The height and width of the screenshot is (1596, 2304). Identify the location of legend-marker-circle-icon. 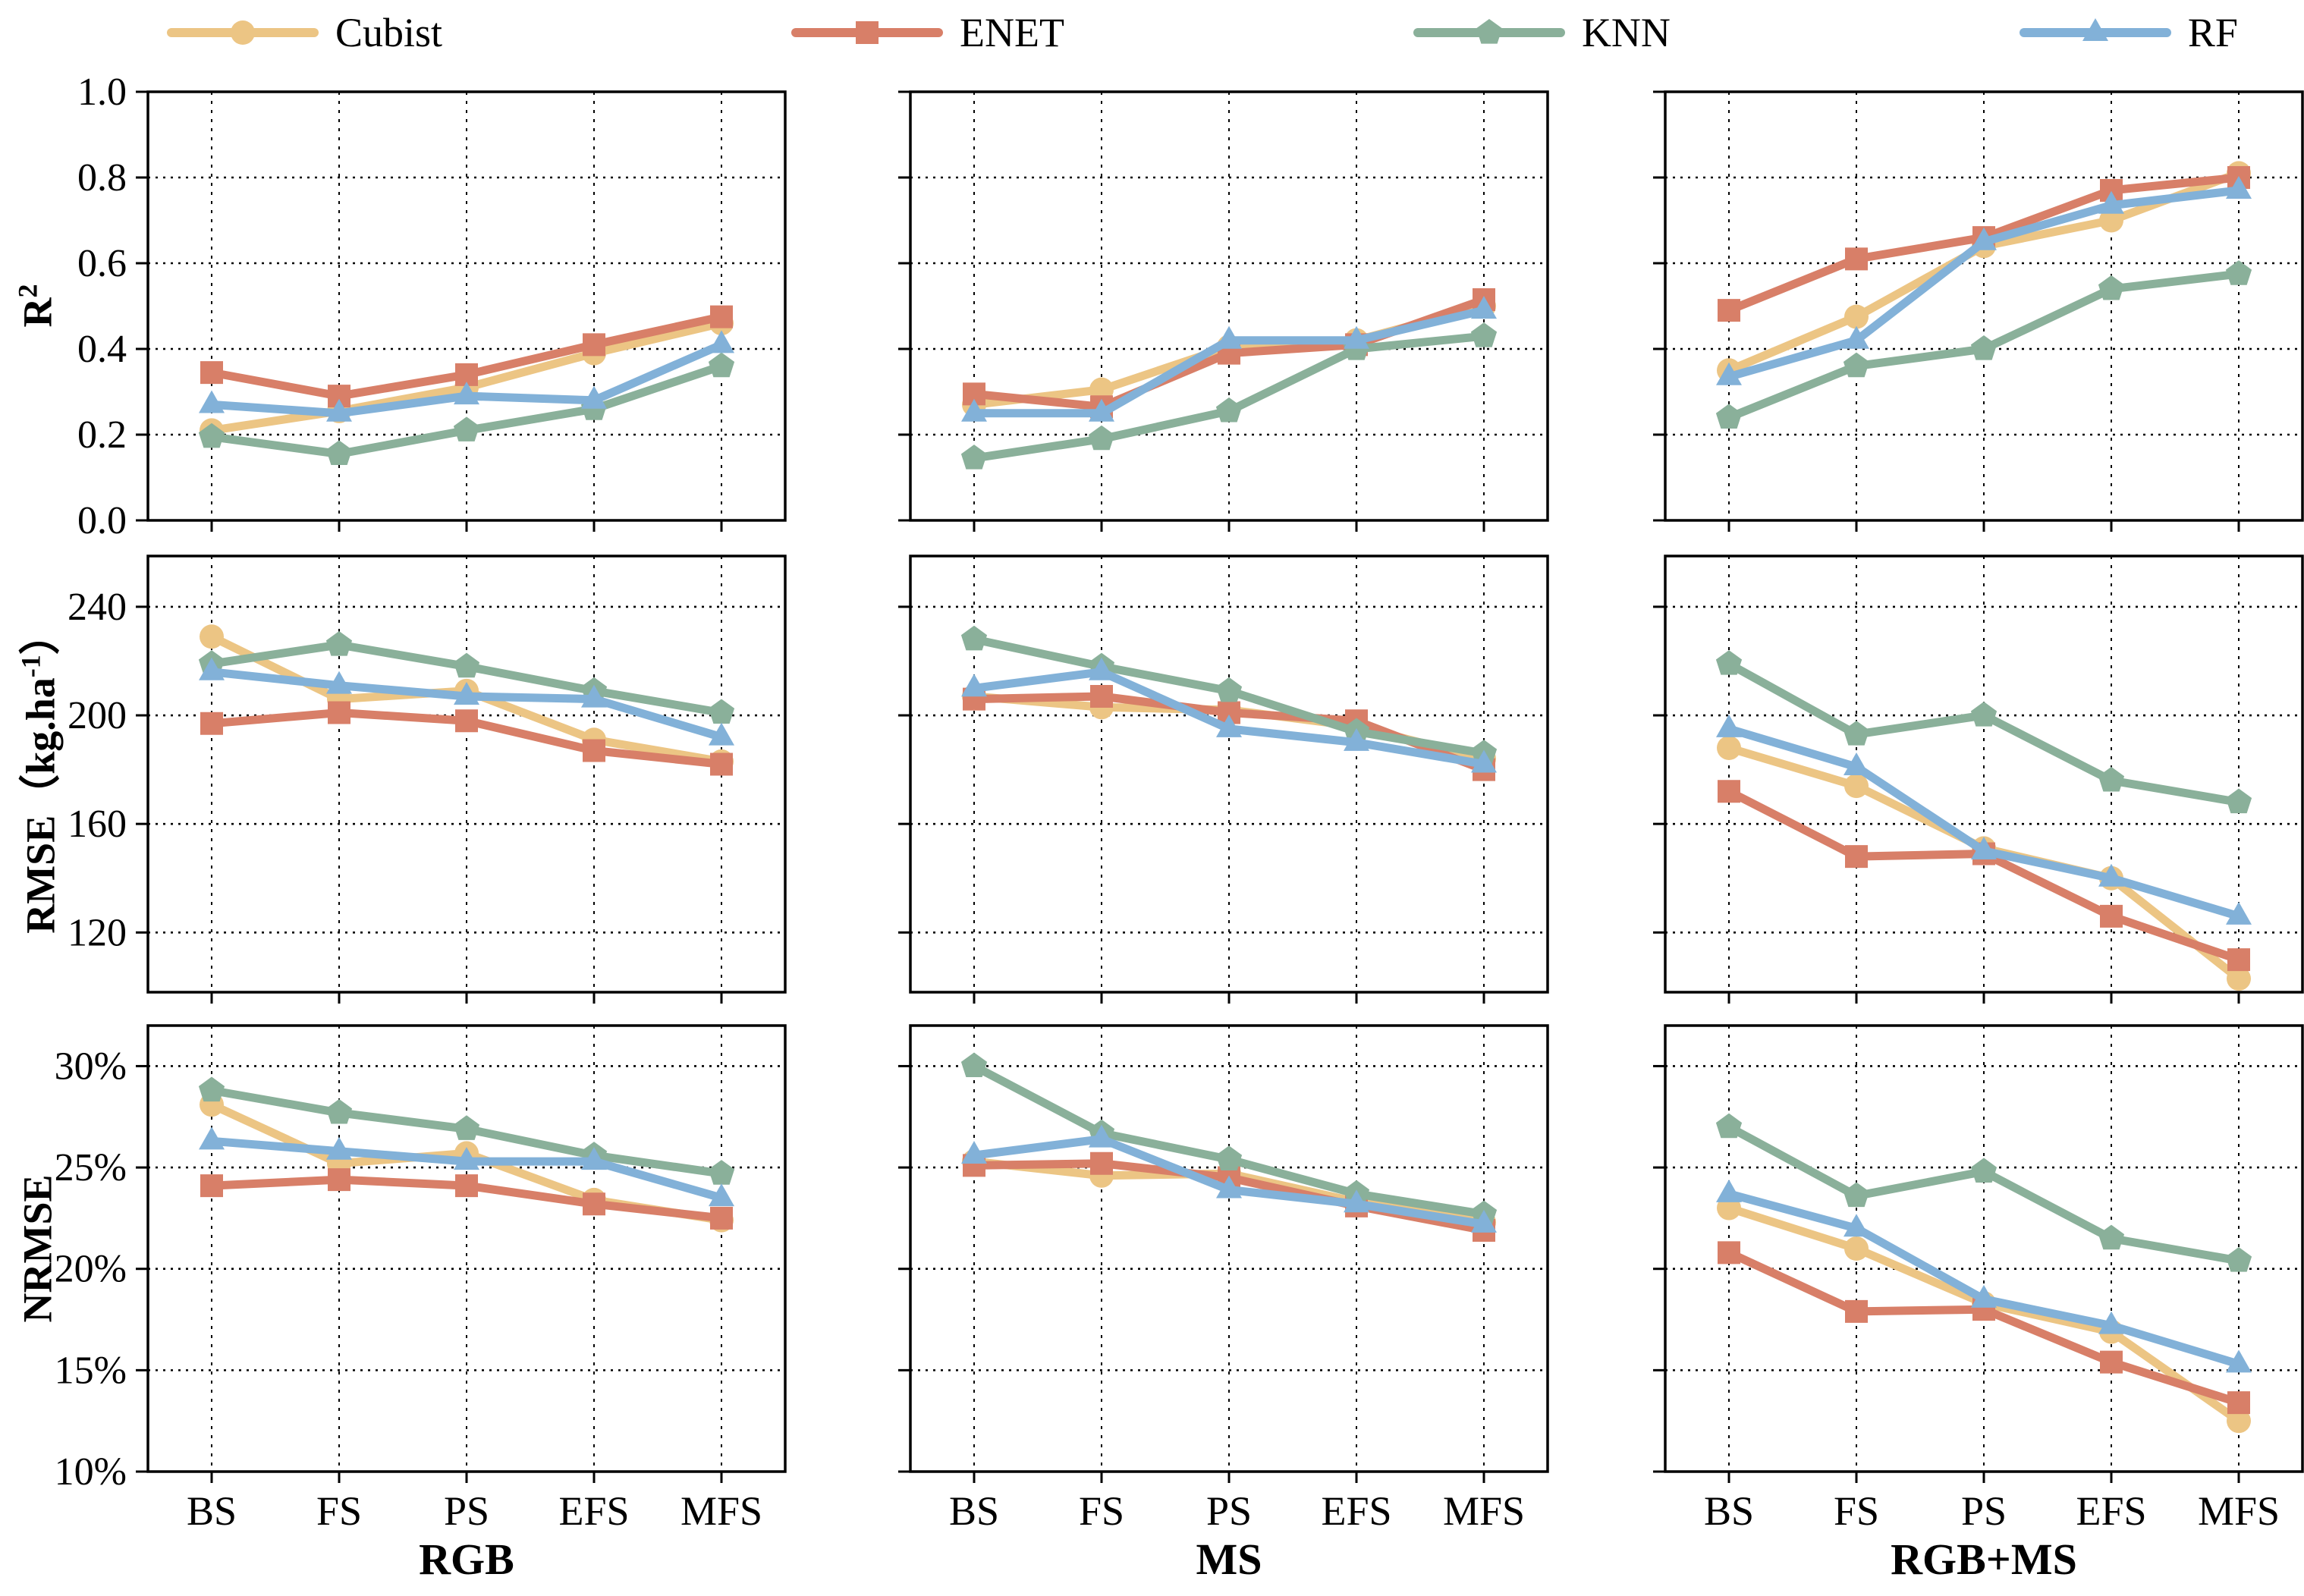
(243, 32).